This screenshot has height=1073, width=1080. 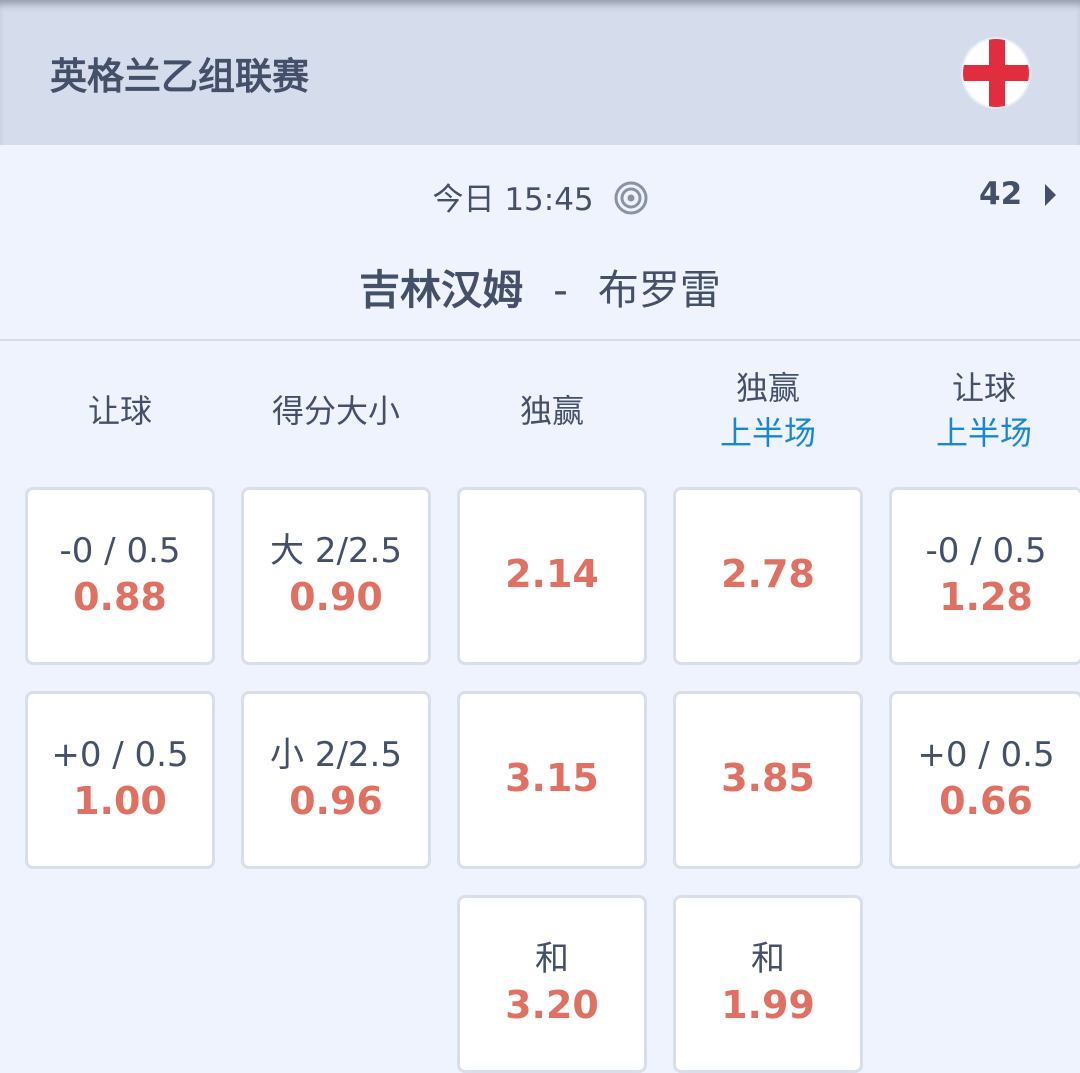 I want to click on odds-value: 2.78, so click(x=768, y=574).